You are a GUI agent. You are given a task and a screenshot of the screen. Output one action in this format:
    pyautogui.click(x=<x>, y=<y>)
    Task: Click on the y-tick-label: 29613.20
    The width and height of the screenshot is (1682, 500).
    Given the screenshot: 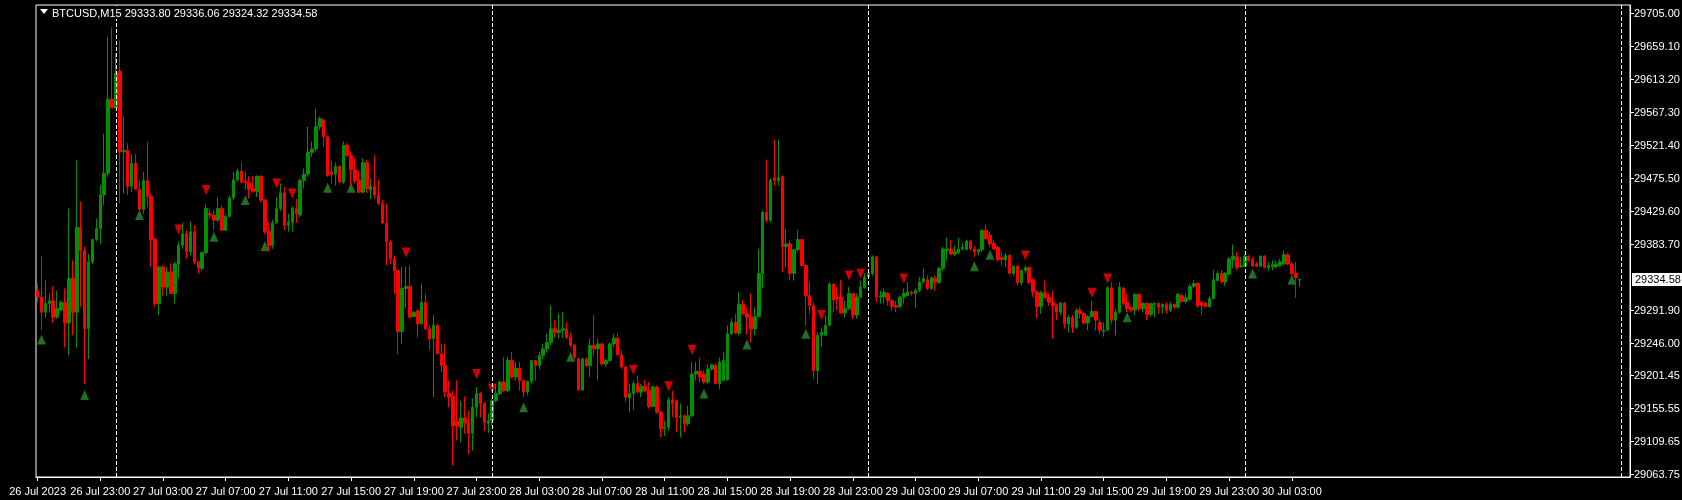 What is the action you would take?
    pyautogui.click(x=1657, y=78)
    